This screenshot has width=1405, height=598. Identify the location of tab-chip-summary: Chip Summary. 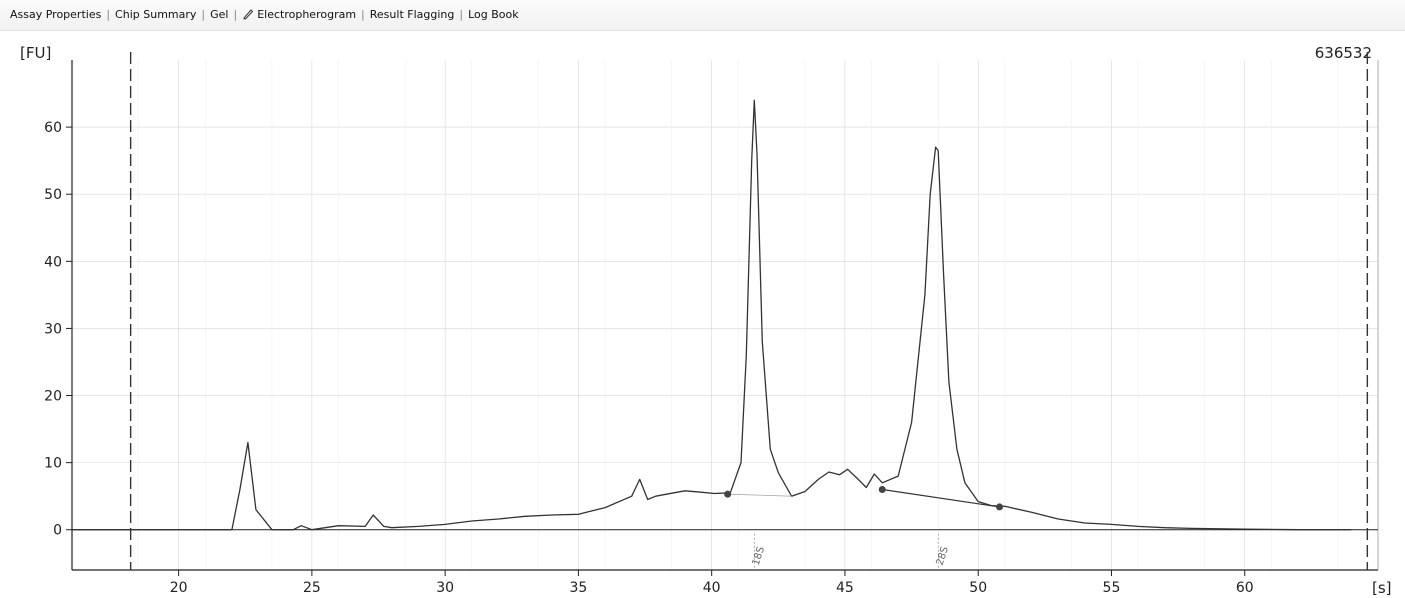
(155, 14).